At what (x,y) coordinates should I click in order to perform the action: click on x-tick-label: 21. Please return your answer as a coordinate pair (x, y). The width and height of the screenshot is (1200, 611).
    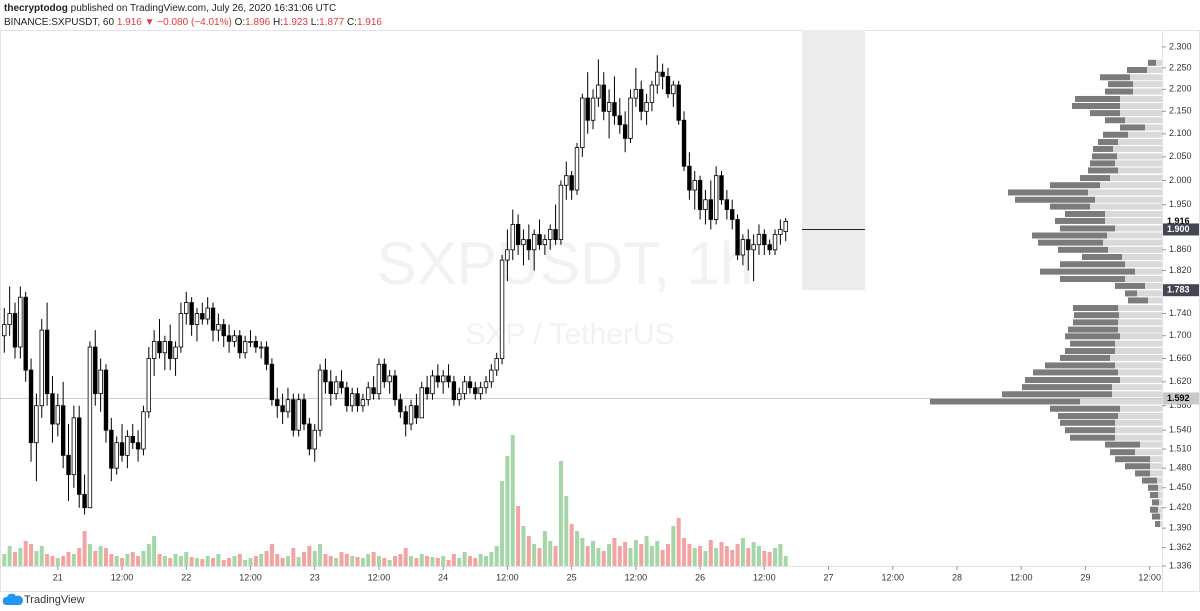
    Looking at the image, I should click on (58, 577).